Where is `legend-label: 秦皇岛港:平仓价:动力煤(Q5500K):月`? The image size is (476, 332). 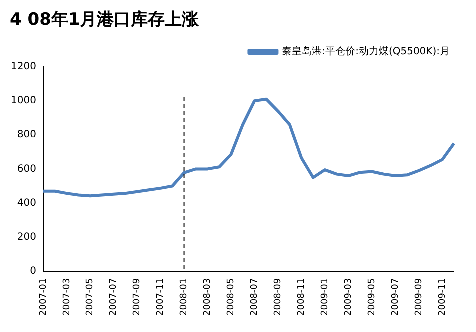
legend-label: 秦皇岛港:平仓价:动力煤(Q5500K):月 is located at coordinates (366, 52).